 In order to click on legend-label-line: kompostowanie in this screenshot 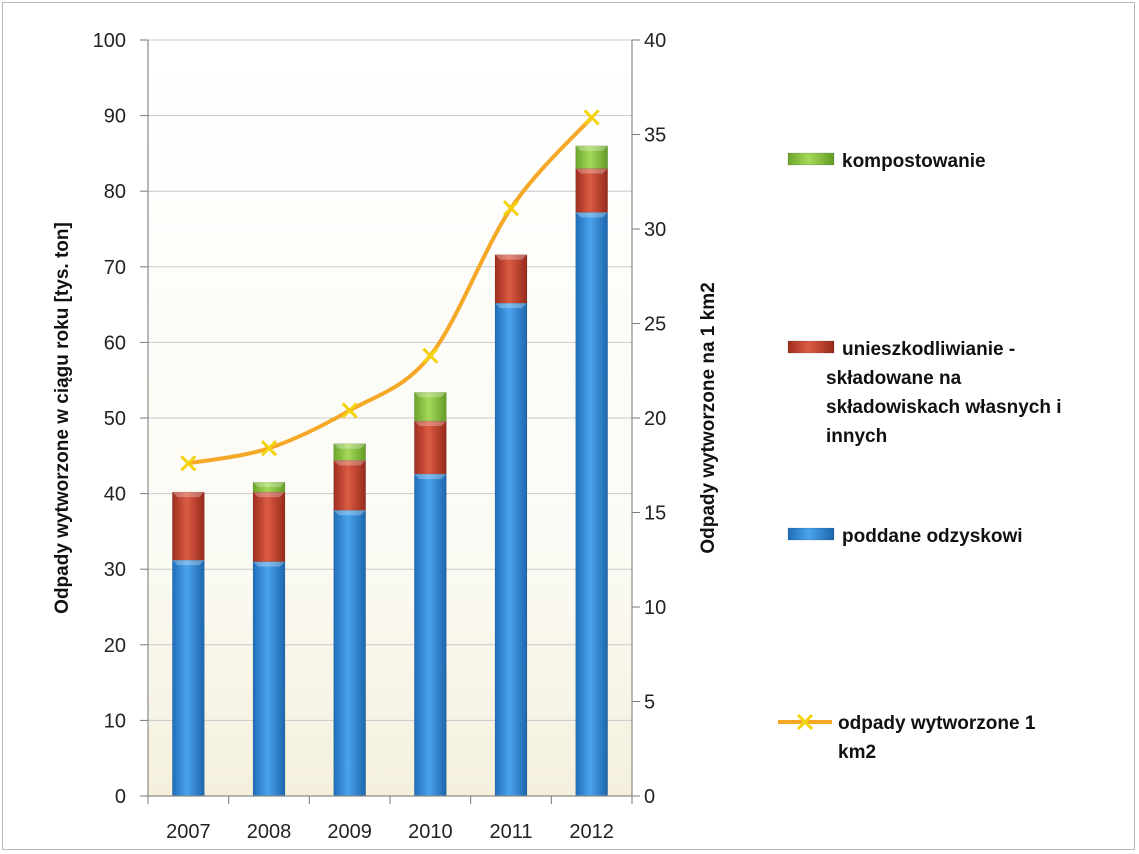, I will do `click(914, 161)`.